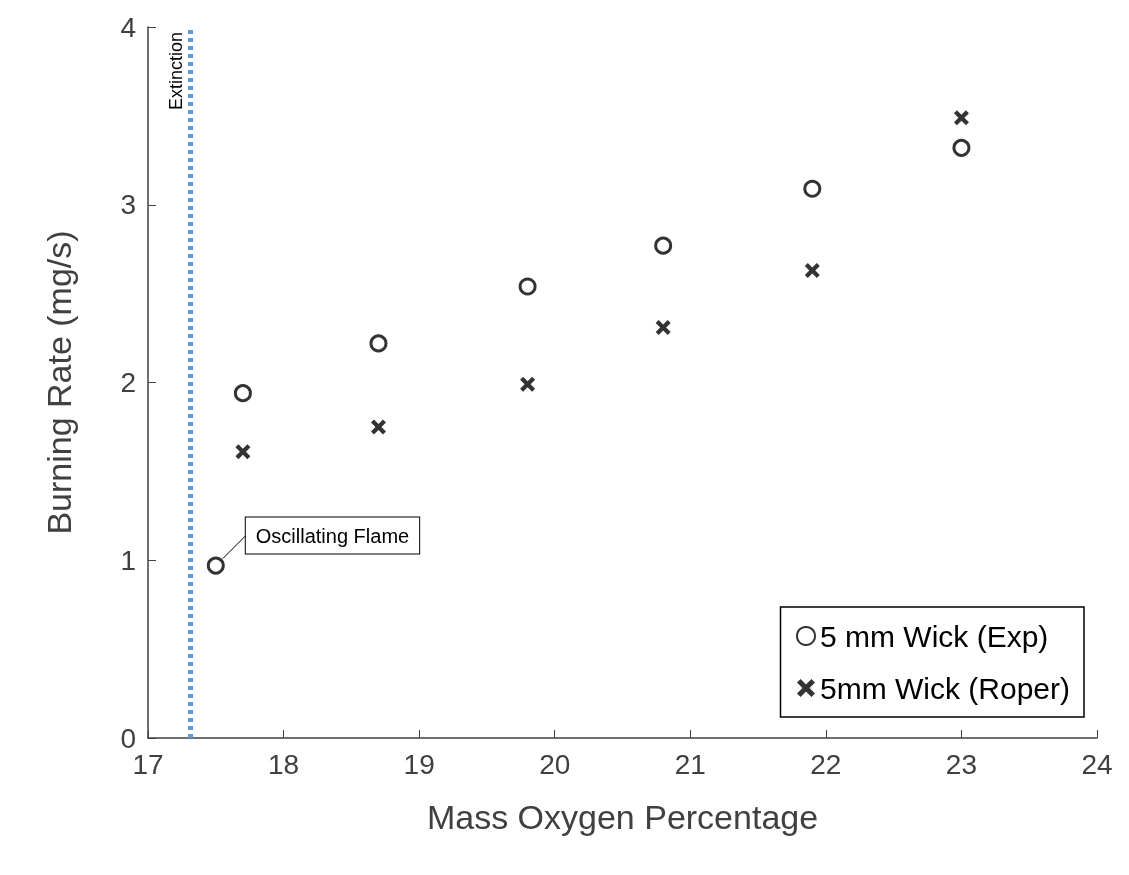  I want to click on y-tick-label: 3, so click(128, 205).